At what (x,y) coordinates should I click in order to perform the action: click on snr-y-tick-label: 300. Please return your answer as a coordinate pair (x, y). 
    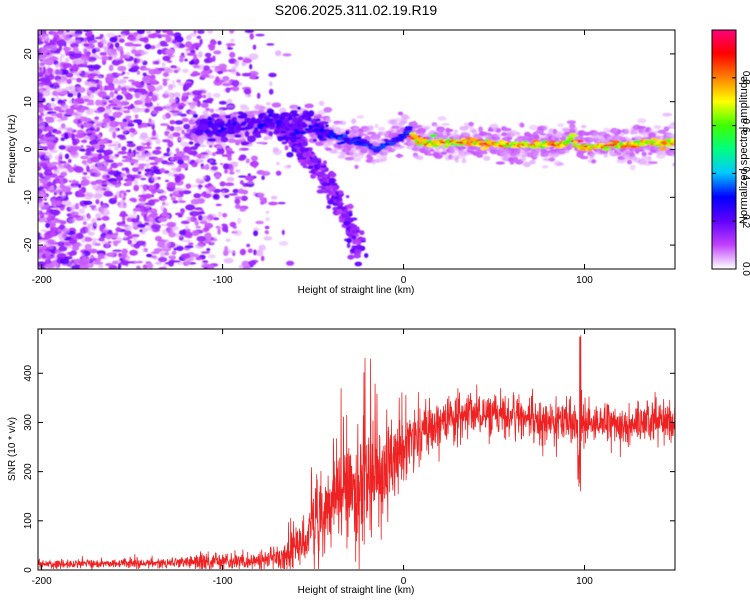
    Looking at the image, I should click on (28, 422).